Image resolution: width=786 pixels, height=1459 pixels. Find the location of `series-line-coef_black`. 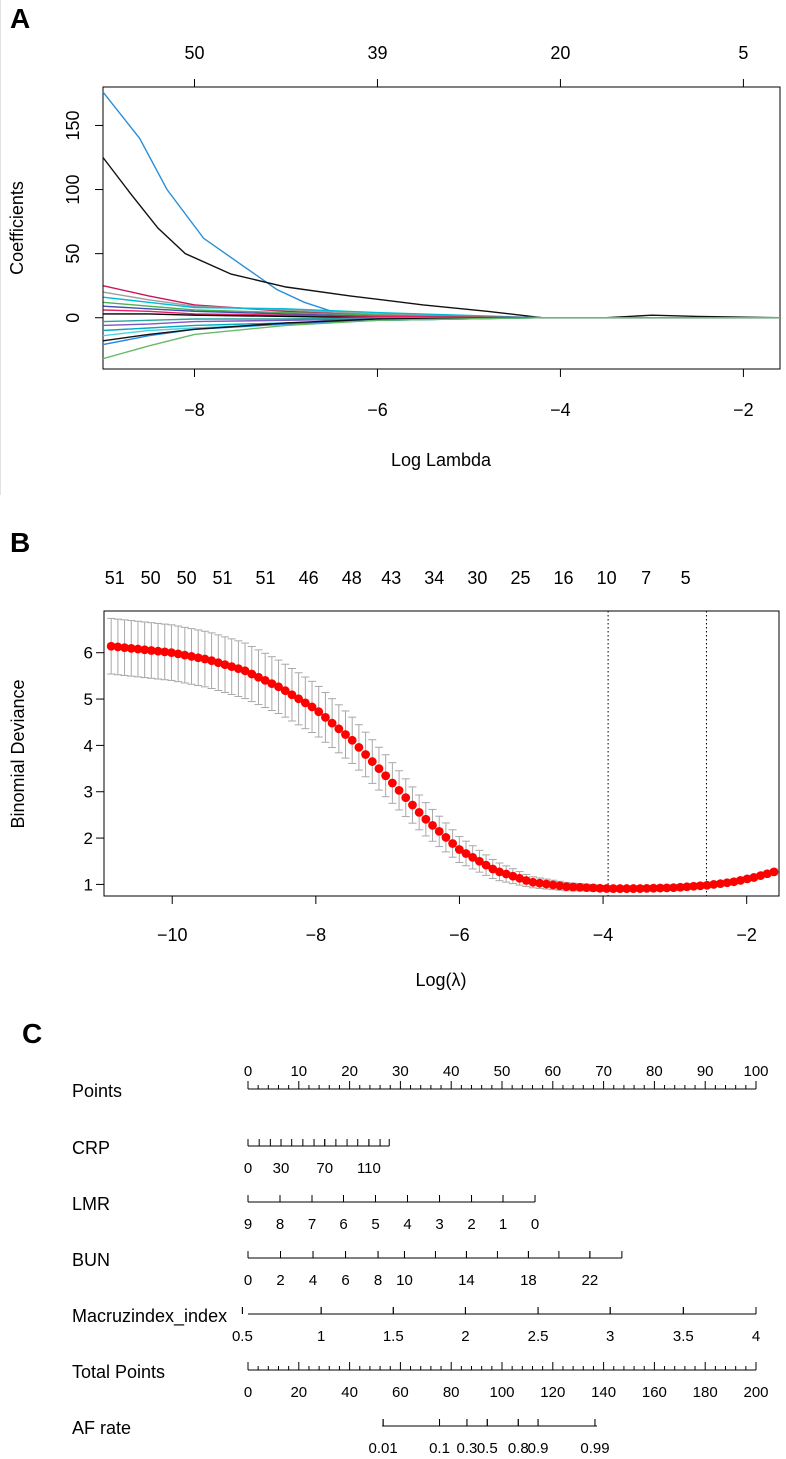

series-line-coef_black is located at coordinates (441, 238).